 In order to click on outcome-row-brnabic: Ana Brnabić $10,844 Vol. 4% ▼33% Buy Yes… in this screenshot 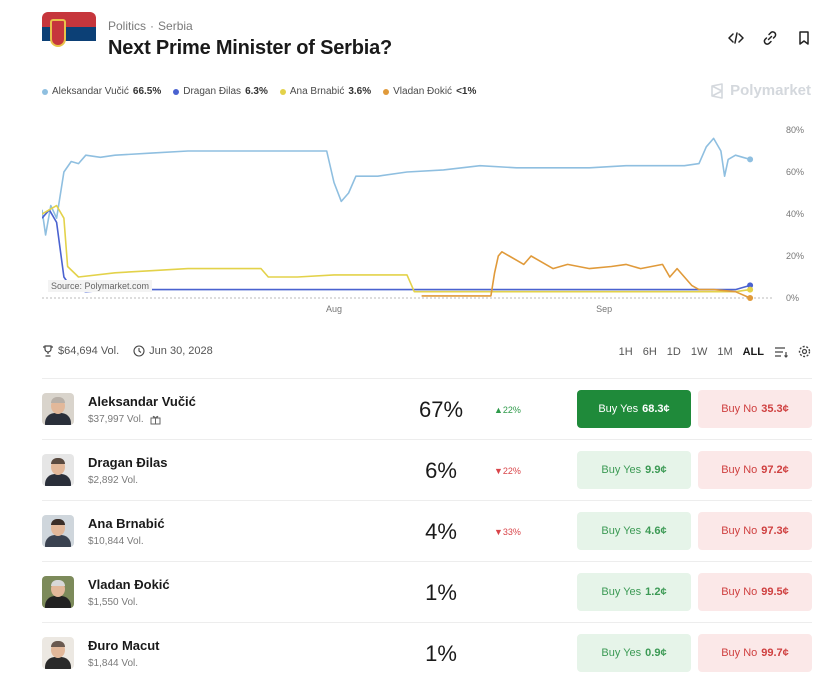, I will do `click(427, 530)`.